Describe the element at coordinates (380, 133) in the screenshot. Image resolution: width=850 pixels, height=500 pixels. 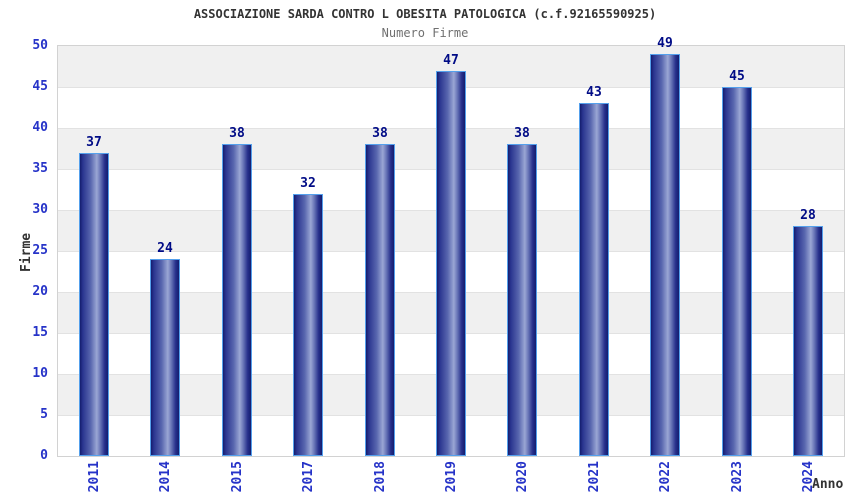
I see `value-label-2018: 38` at that location.